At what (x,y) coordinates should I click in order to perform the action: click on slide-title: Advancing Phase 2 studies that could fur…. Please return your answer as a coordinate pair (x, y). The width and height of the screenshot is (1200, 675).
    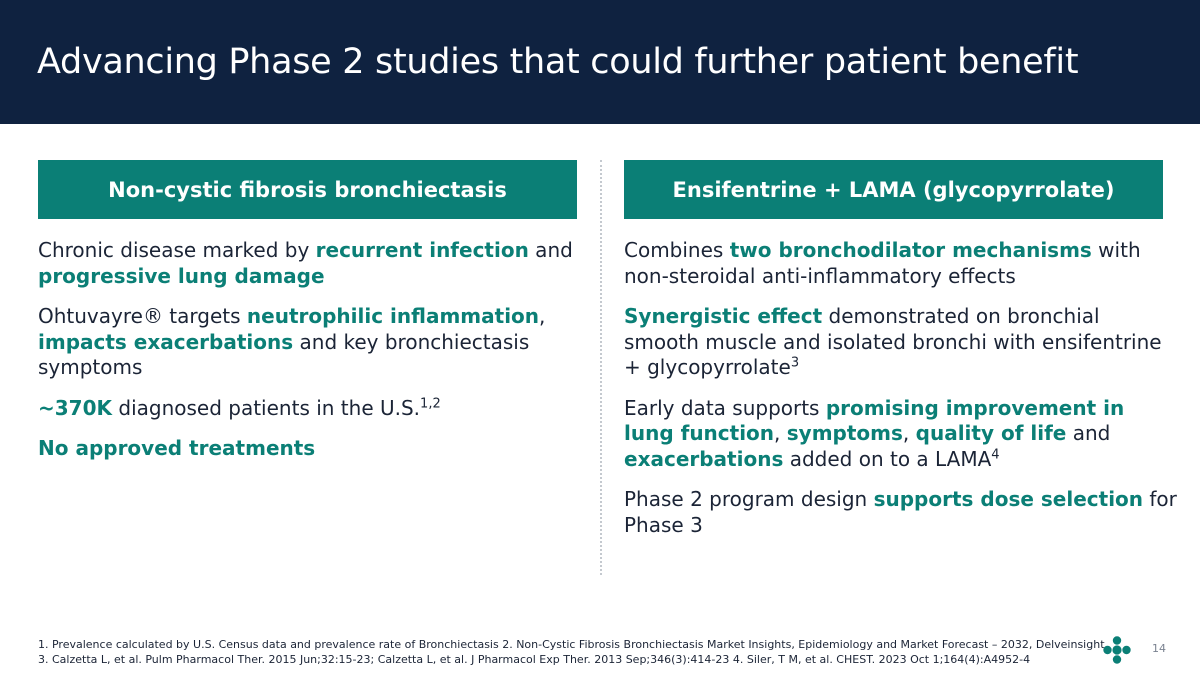
    Looking at the image, I should click on (558, 62).